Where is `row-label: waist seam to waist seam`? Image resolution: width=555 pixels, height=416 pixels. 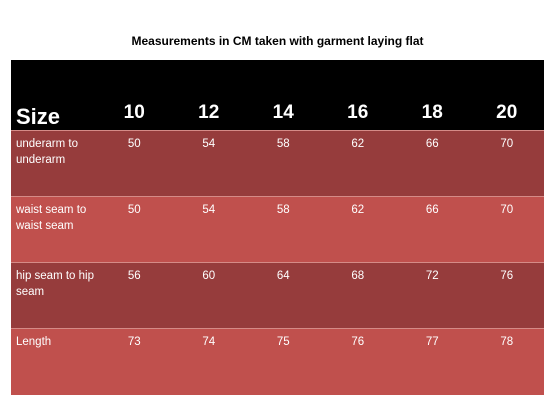 row-label: waist seam to waist seam is located at coordinates (54, 228).